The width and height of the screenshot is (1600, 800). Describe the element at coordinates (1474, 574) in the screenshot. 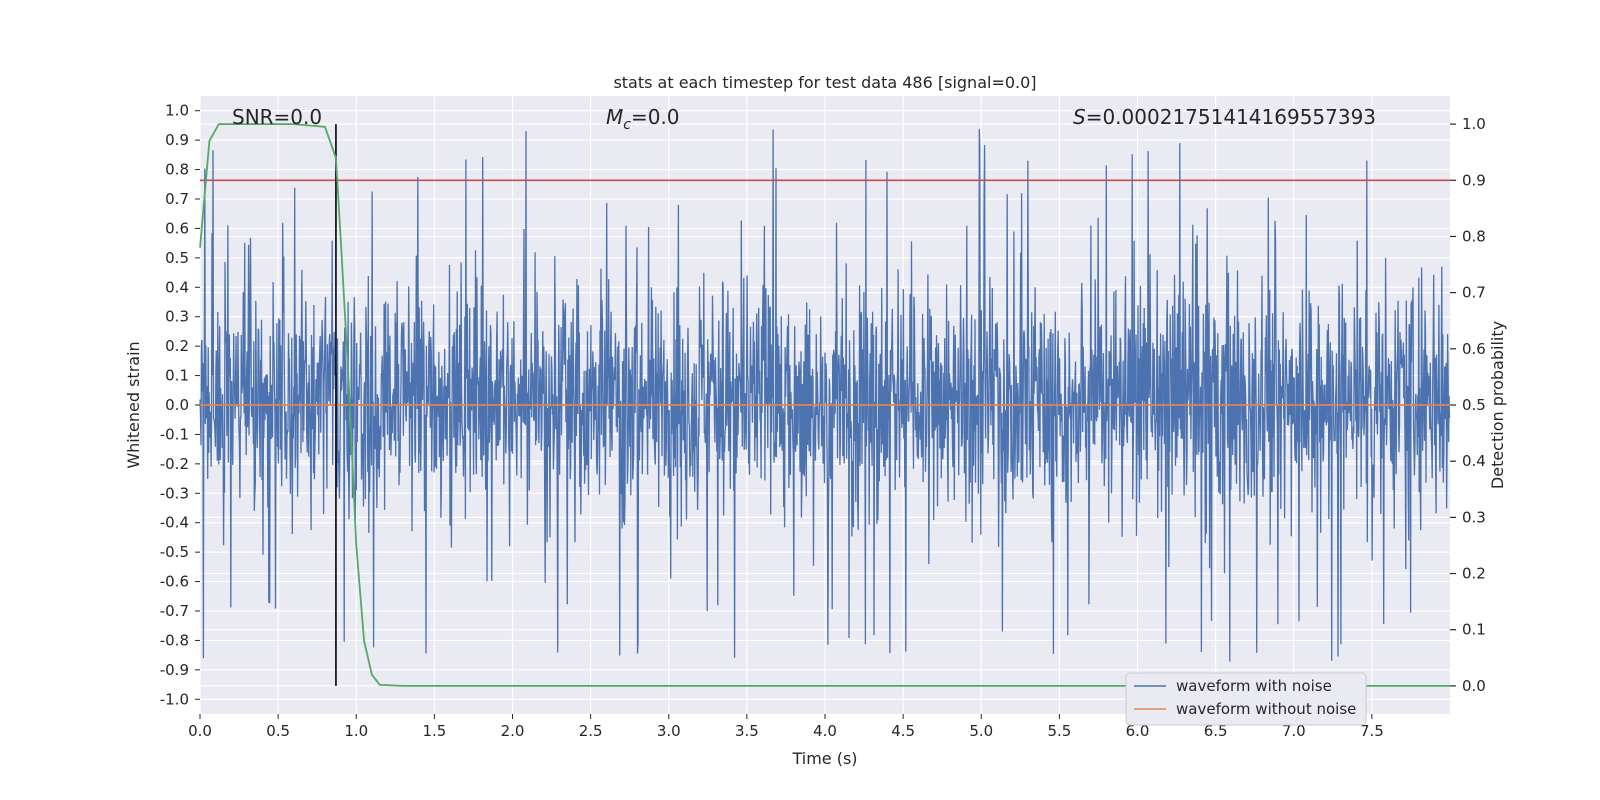

I see `y2-tick-label: 0.2` at that location.